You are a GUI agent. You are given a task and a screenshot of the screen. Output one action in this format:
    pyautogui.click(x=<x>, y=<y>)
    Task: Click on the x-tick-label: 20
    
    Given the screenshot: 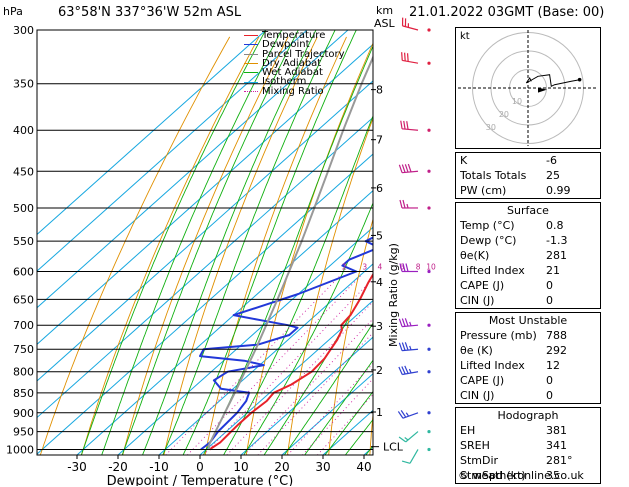 What is the action you would take?
    pyautogui.click(x=281, y=467)
    